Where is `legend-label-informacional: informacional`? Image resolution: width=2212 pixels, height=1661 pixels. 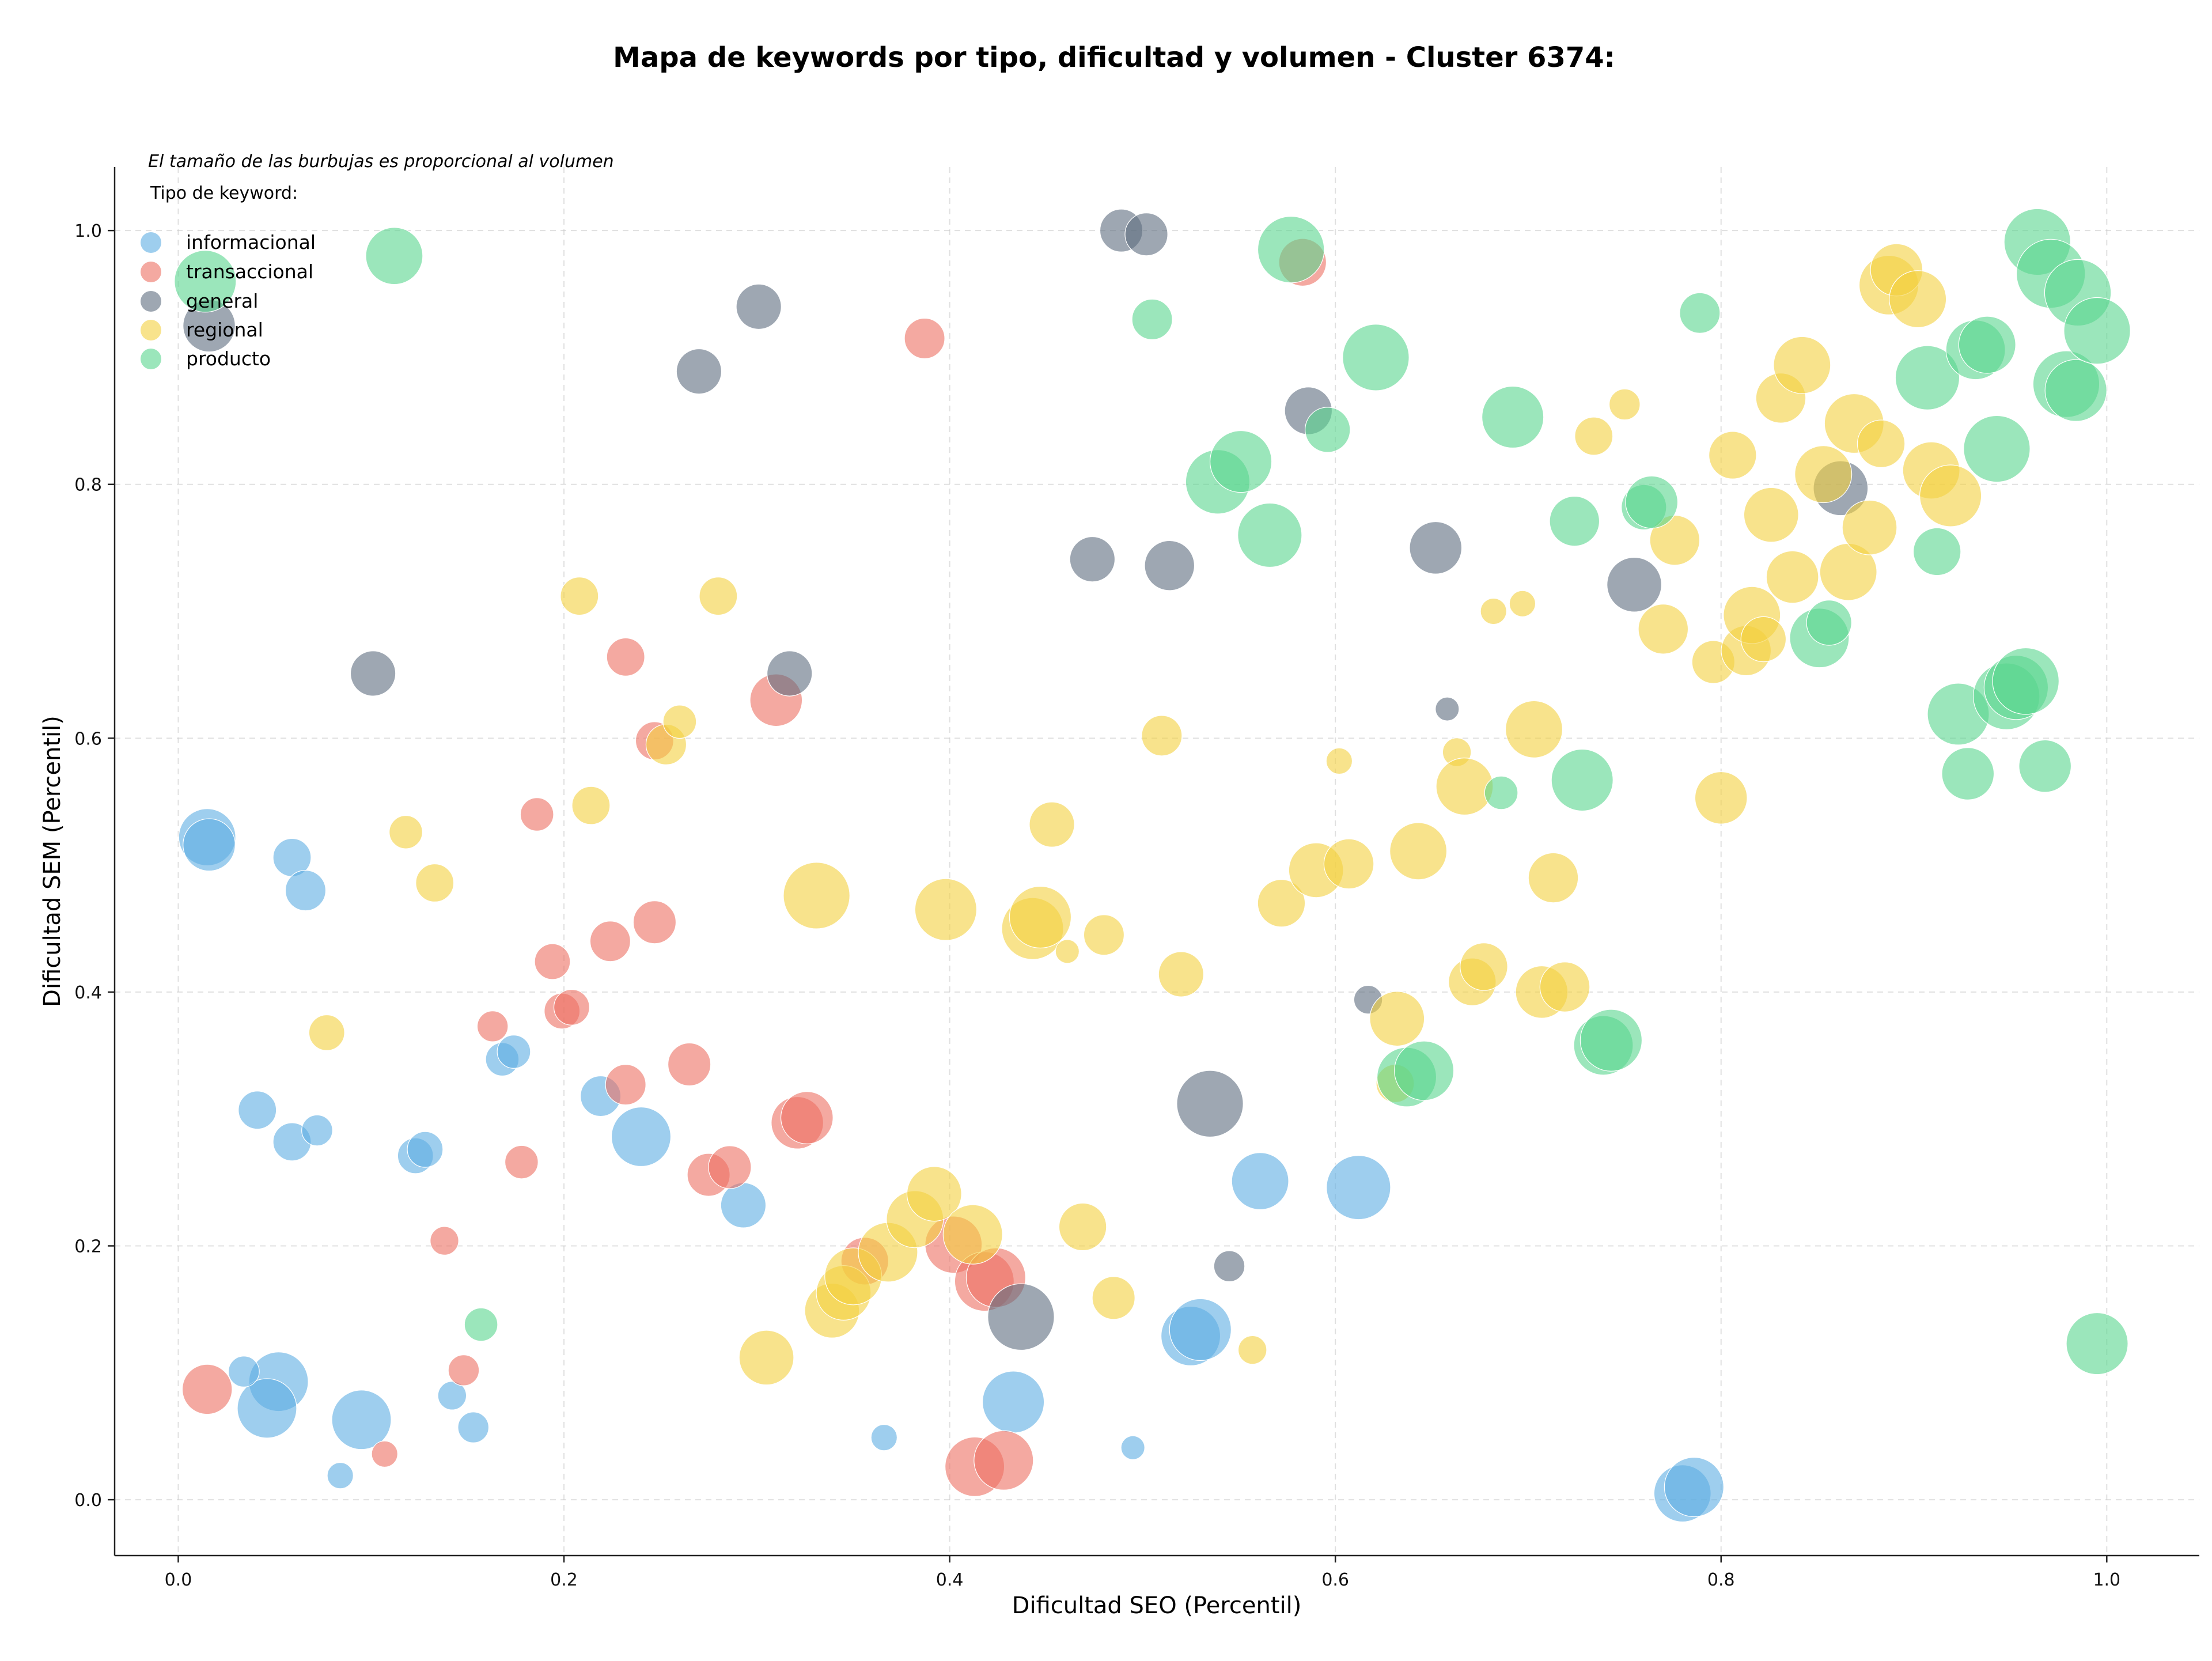 legend-label-informacional: informacional is located at coordinates (251, 242).